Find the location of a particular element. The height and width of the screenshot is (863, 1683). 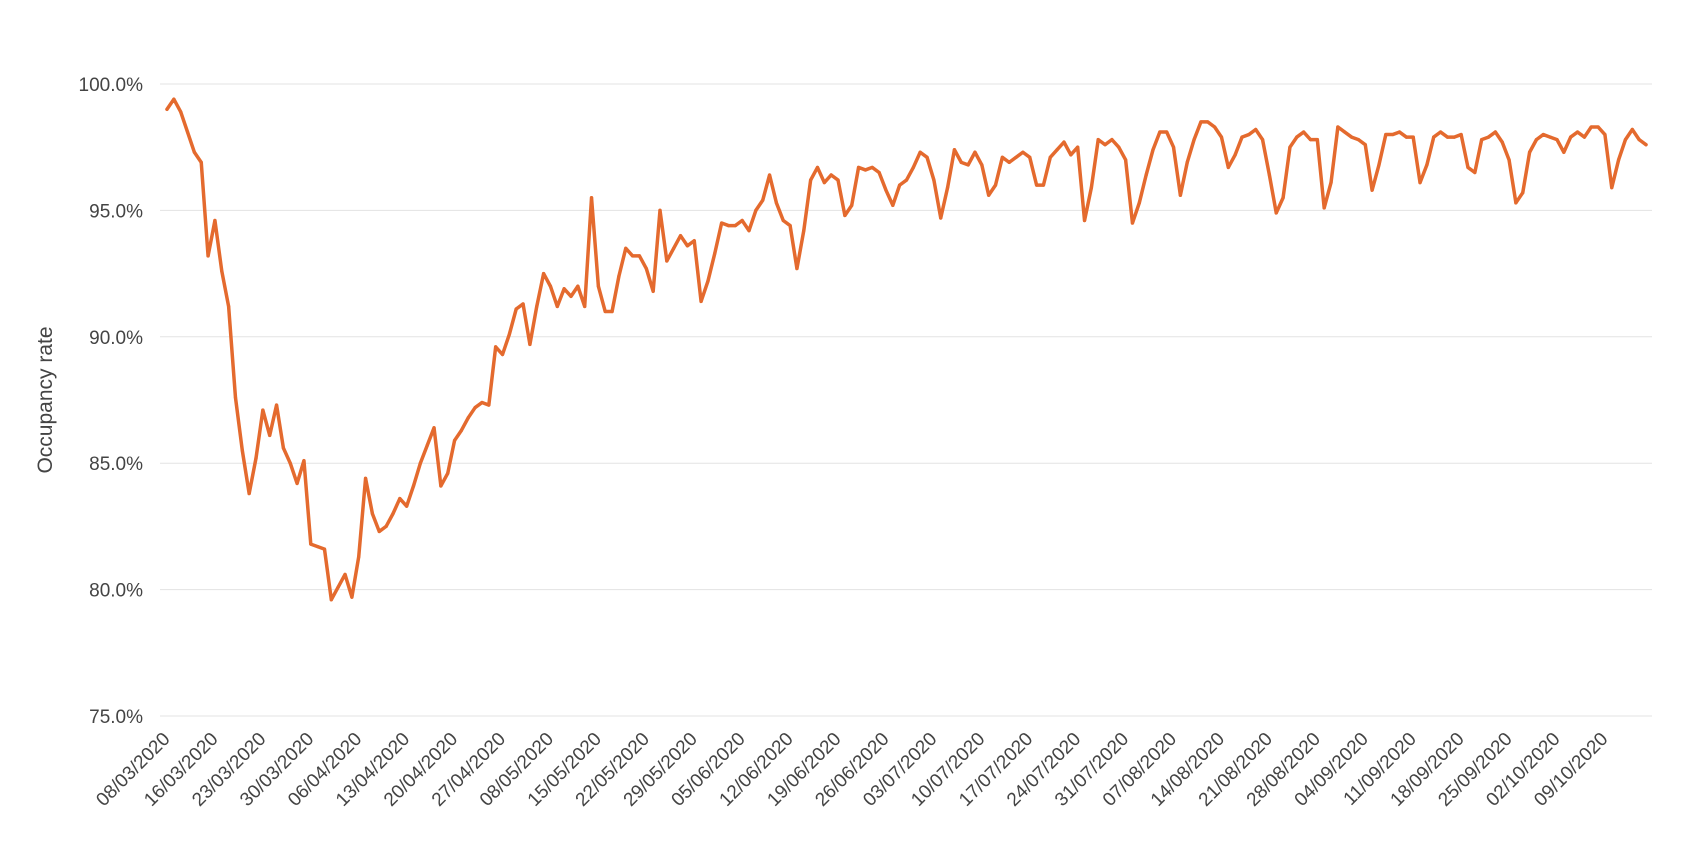

y-tick-label: 85.0% is located at coordinates (116, 464).